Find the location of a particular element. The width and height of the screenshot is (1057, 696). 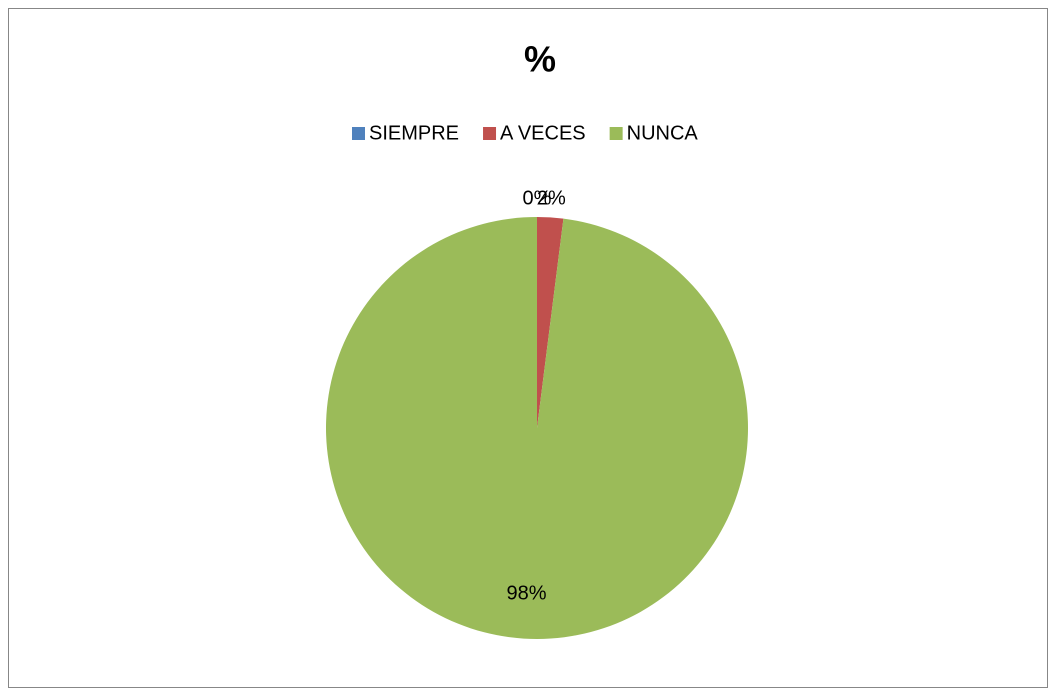

data-label: 98% is located at coordinates (527, 594).